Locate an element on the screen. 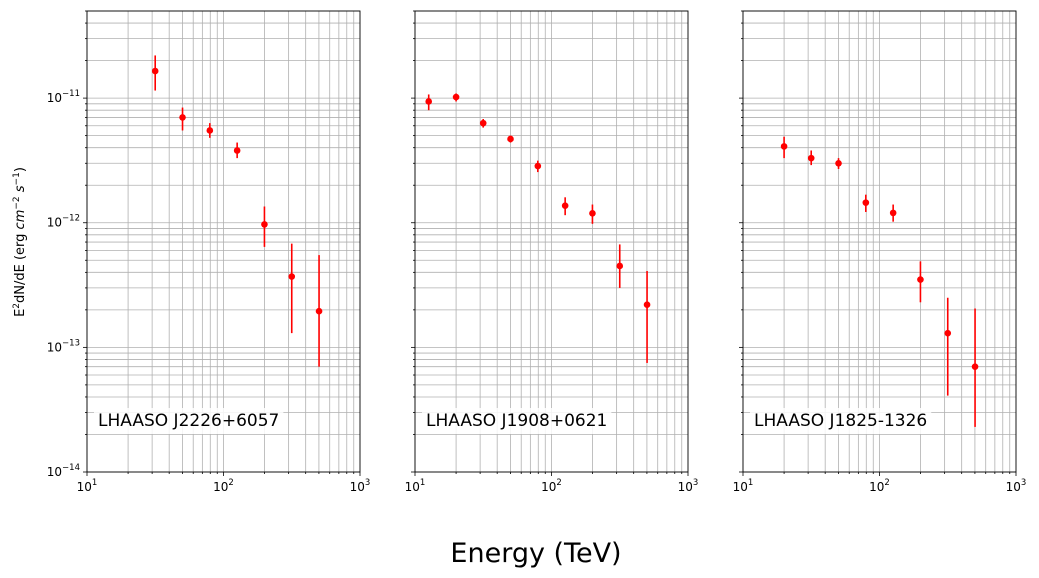  x-axis-label: Energy (TeV) is located at coordinates (535, 553).